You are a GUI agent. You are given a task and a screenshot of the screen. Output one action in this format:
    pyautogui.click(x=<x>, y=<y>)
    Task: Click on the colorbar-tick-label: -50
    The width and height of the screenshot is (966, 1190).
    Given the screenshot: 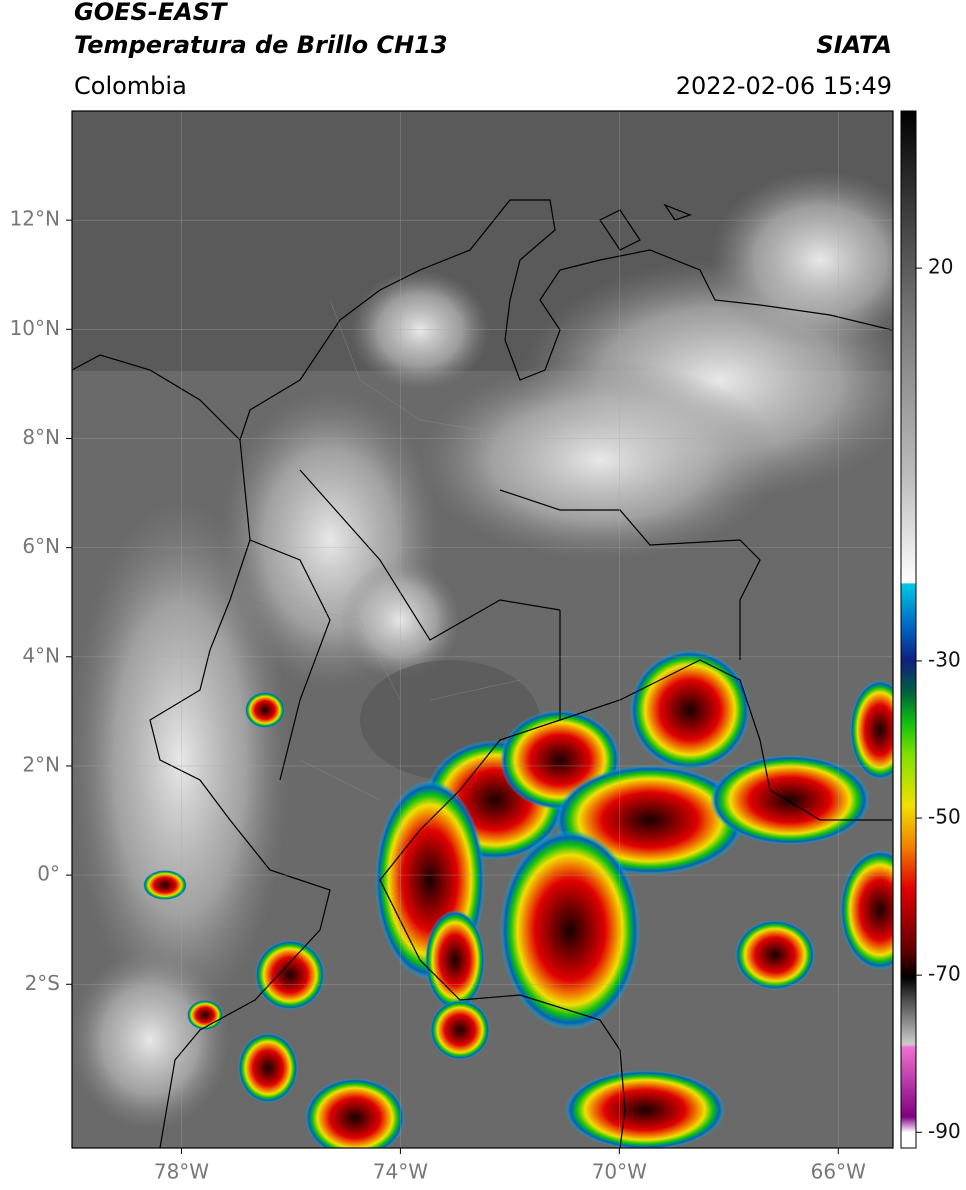 What is the action you would take?
    pyautogui.click(x=944, y=817)
    